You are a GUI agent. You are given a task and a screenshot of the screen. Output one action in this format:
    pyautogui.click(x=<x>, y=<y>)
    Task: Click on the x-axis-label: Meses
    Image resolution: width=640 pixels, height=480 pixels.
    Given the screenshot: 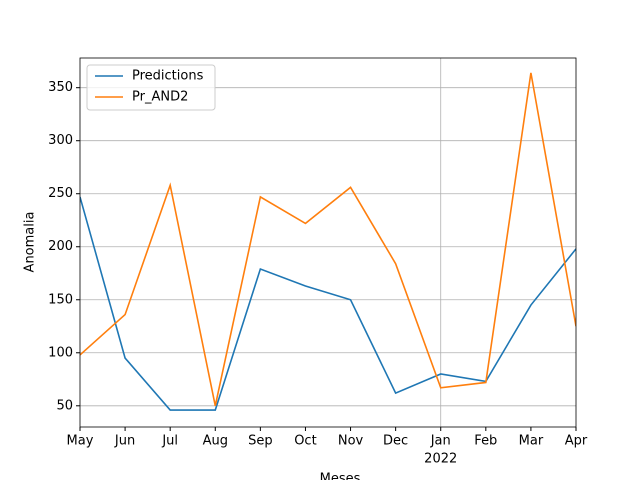 What is the action you would take?
    pyautogui.click(x=340, y=476)
    